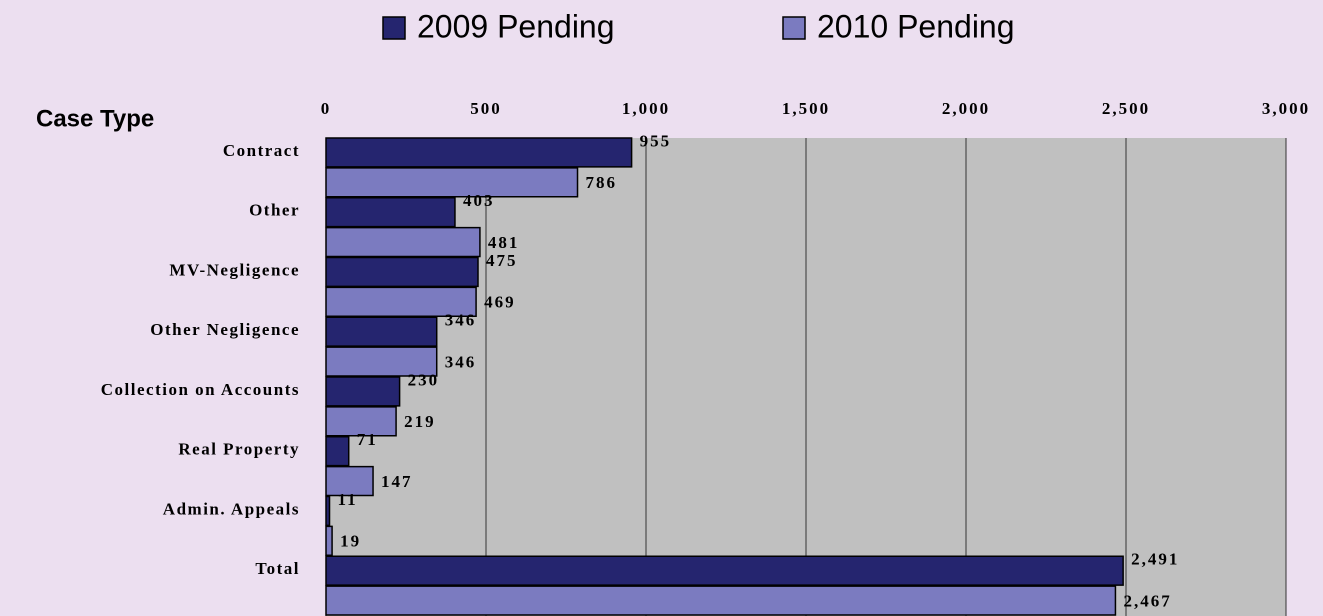 The width and height of the screenshot is (1323, 616). Describe the element at coordinates (646, 108) in the screenshot. I see `x-tick-label: 1,000` at that location.